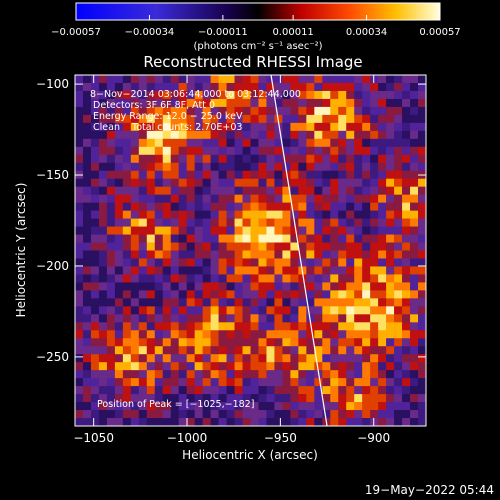  I want to click on colorbar-units-label: (photons cm⁻² s⁻¹ asec⁻²), so click(257, 46).